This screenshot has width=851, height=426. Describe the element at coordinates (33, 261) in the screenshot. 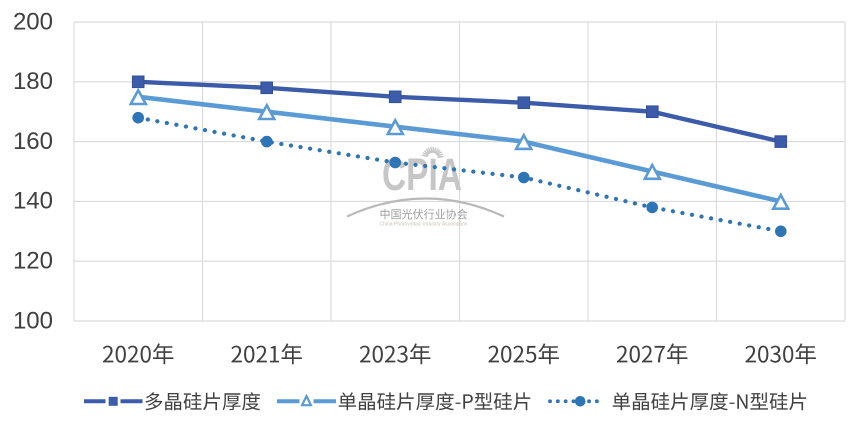

I see `svg-text: 120` at that location.